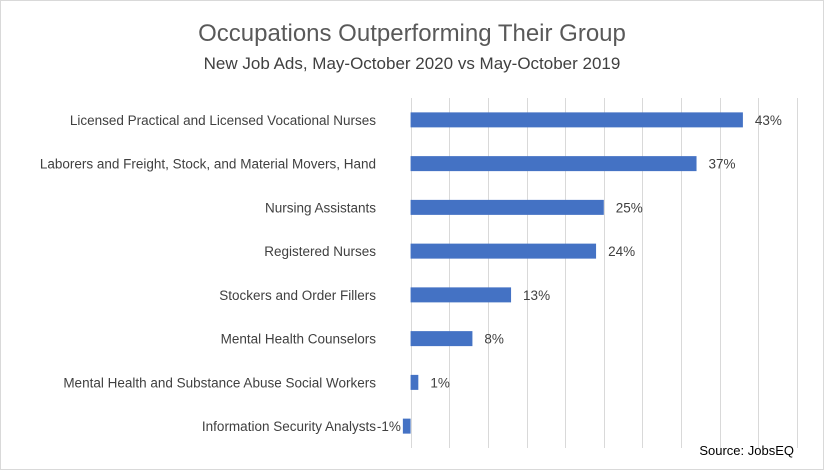 The width and height of the screenshot is (824, 470). What do you see at coordinates (389, 426) in the screenshot?
I see `data-label: -1%` at bounding box center [389, 426].